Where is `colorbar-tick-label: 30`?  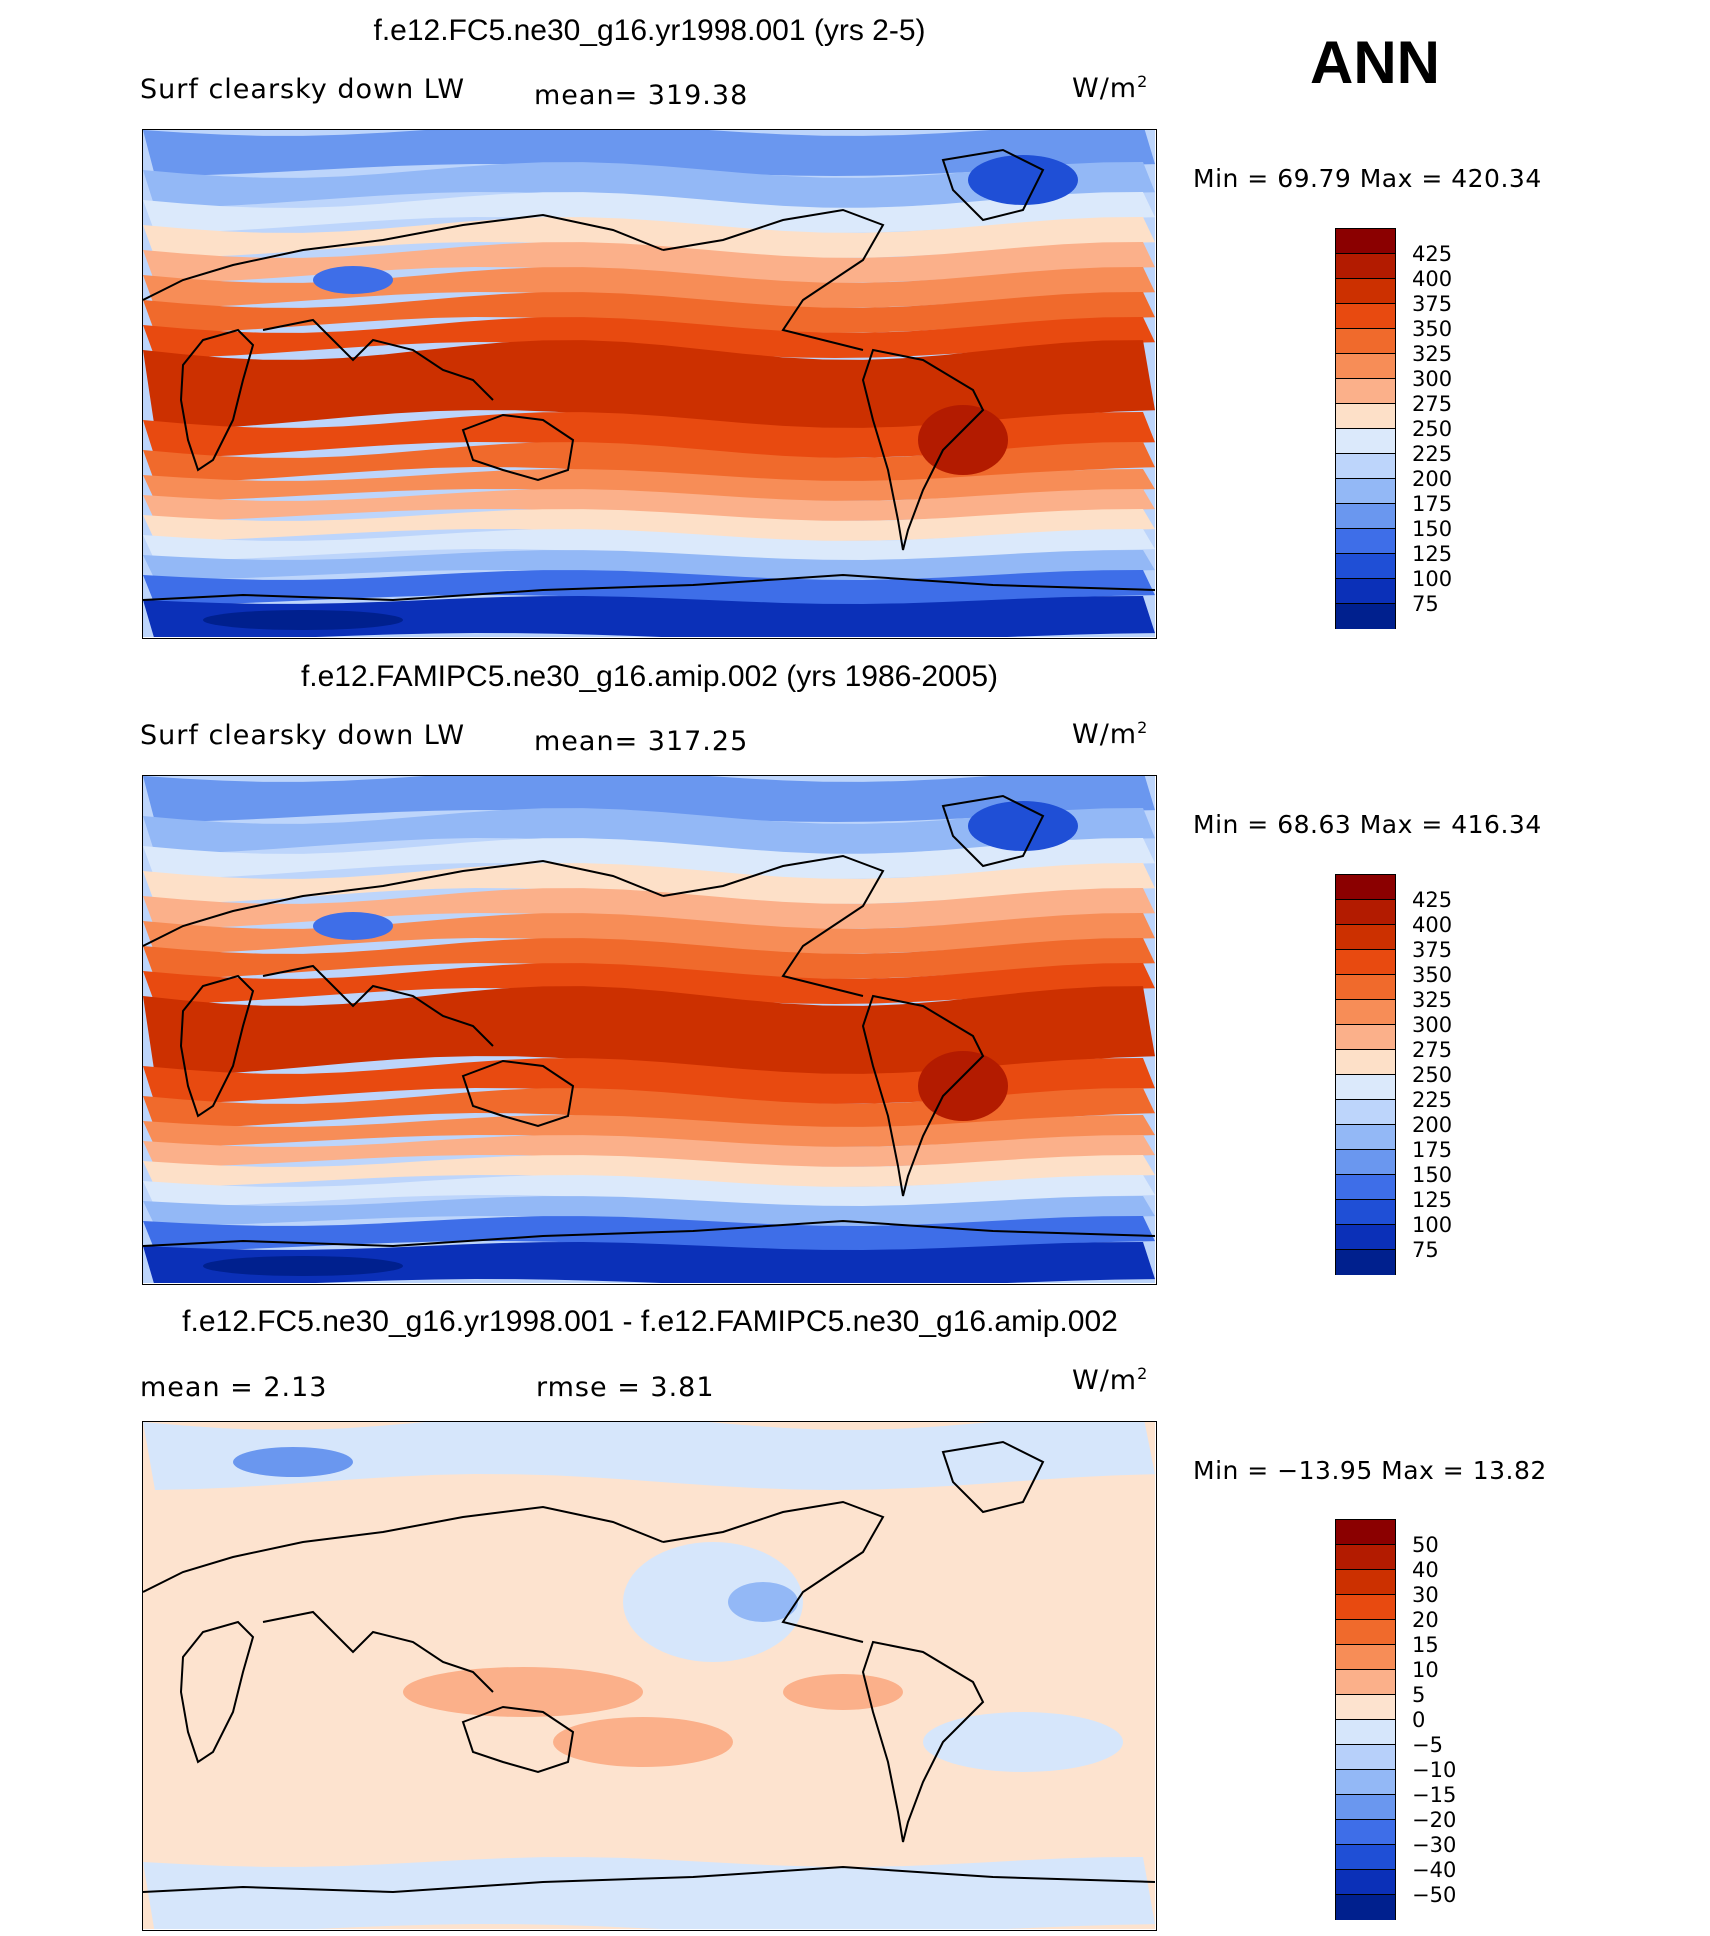
colorbar-tick-label: 30 is located at coordinates (1425, 1595).